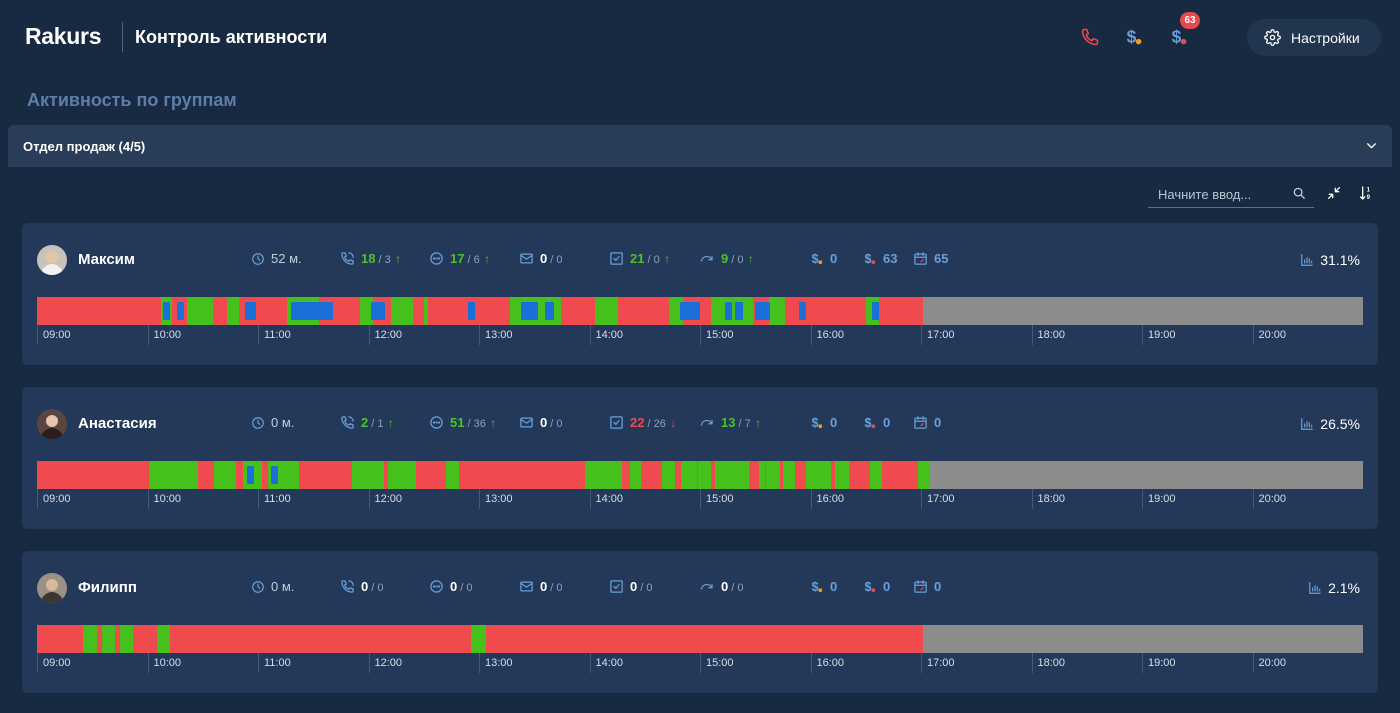  Describe the element at coordinates (887, 586) in the screenshot. I see `deals-red-value: 0` at that location.